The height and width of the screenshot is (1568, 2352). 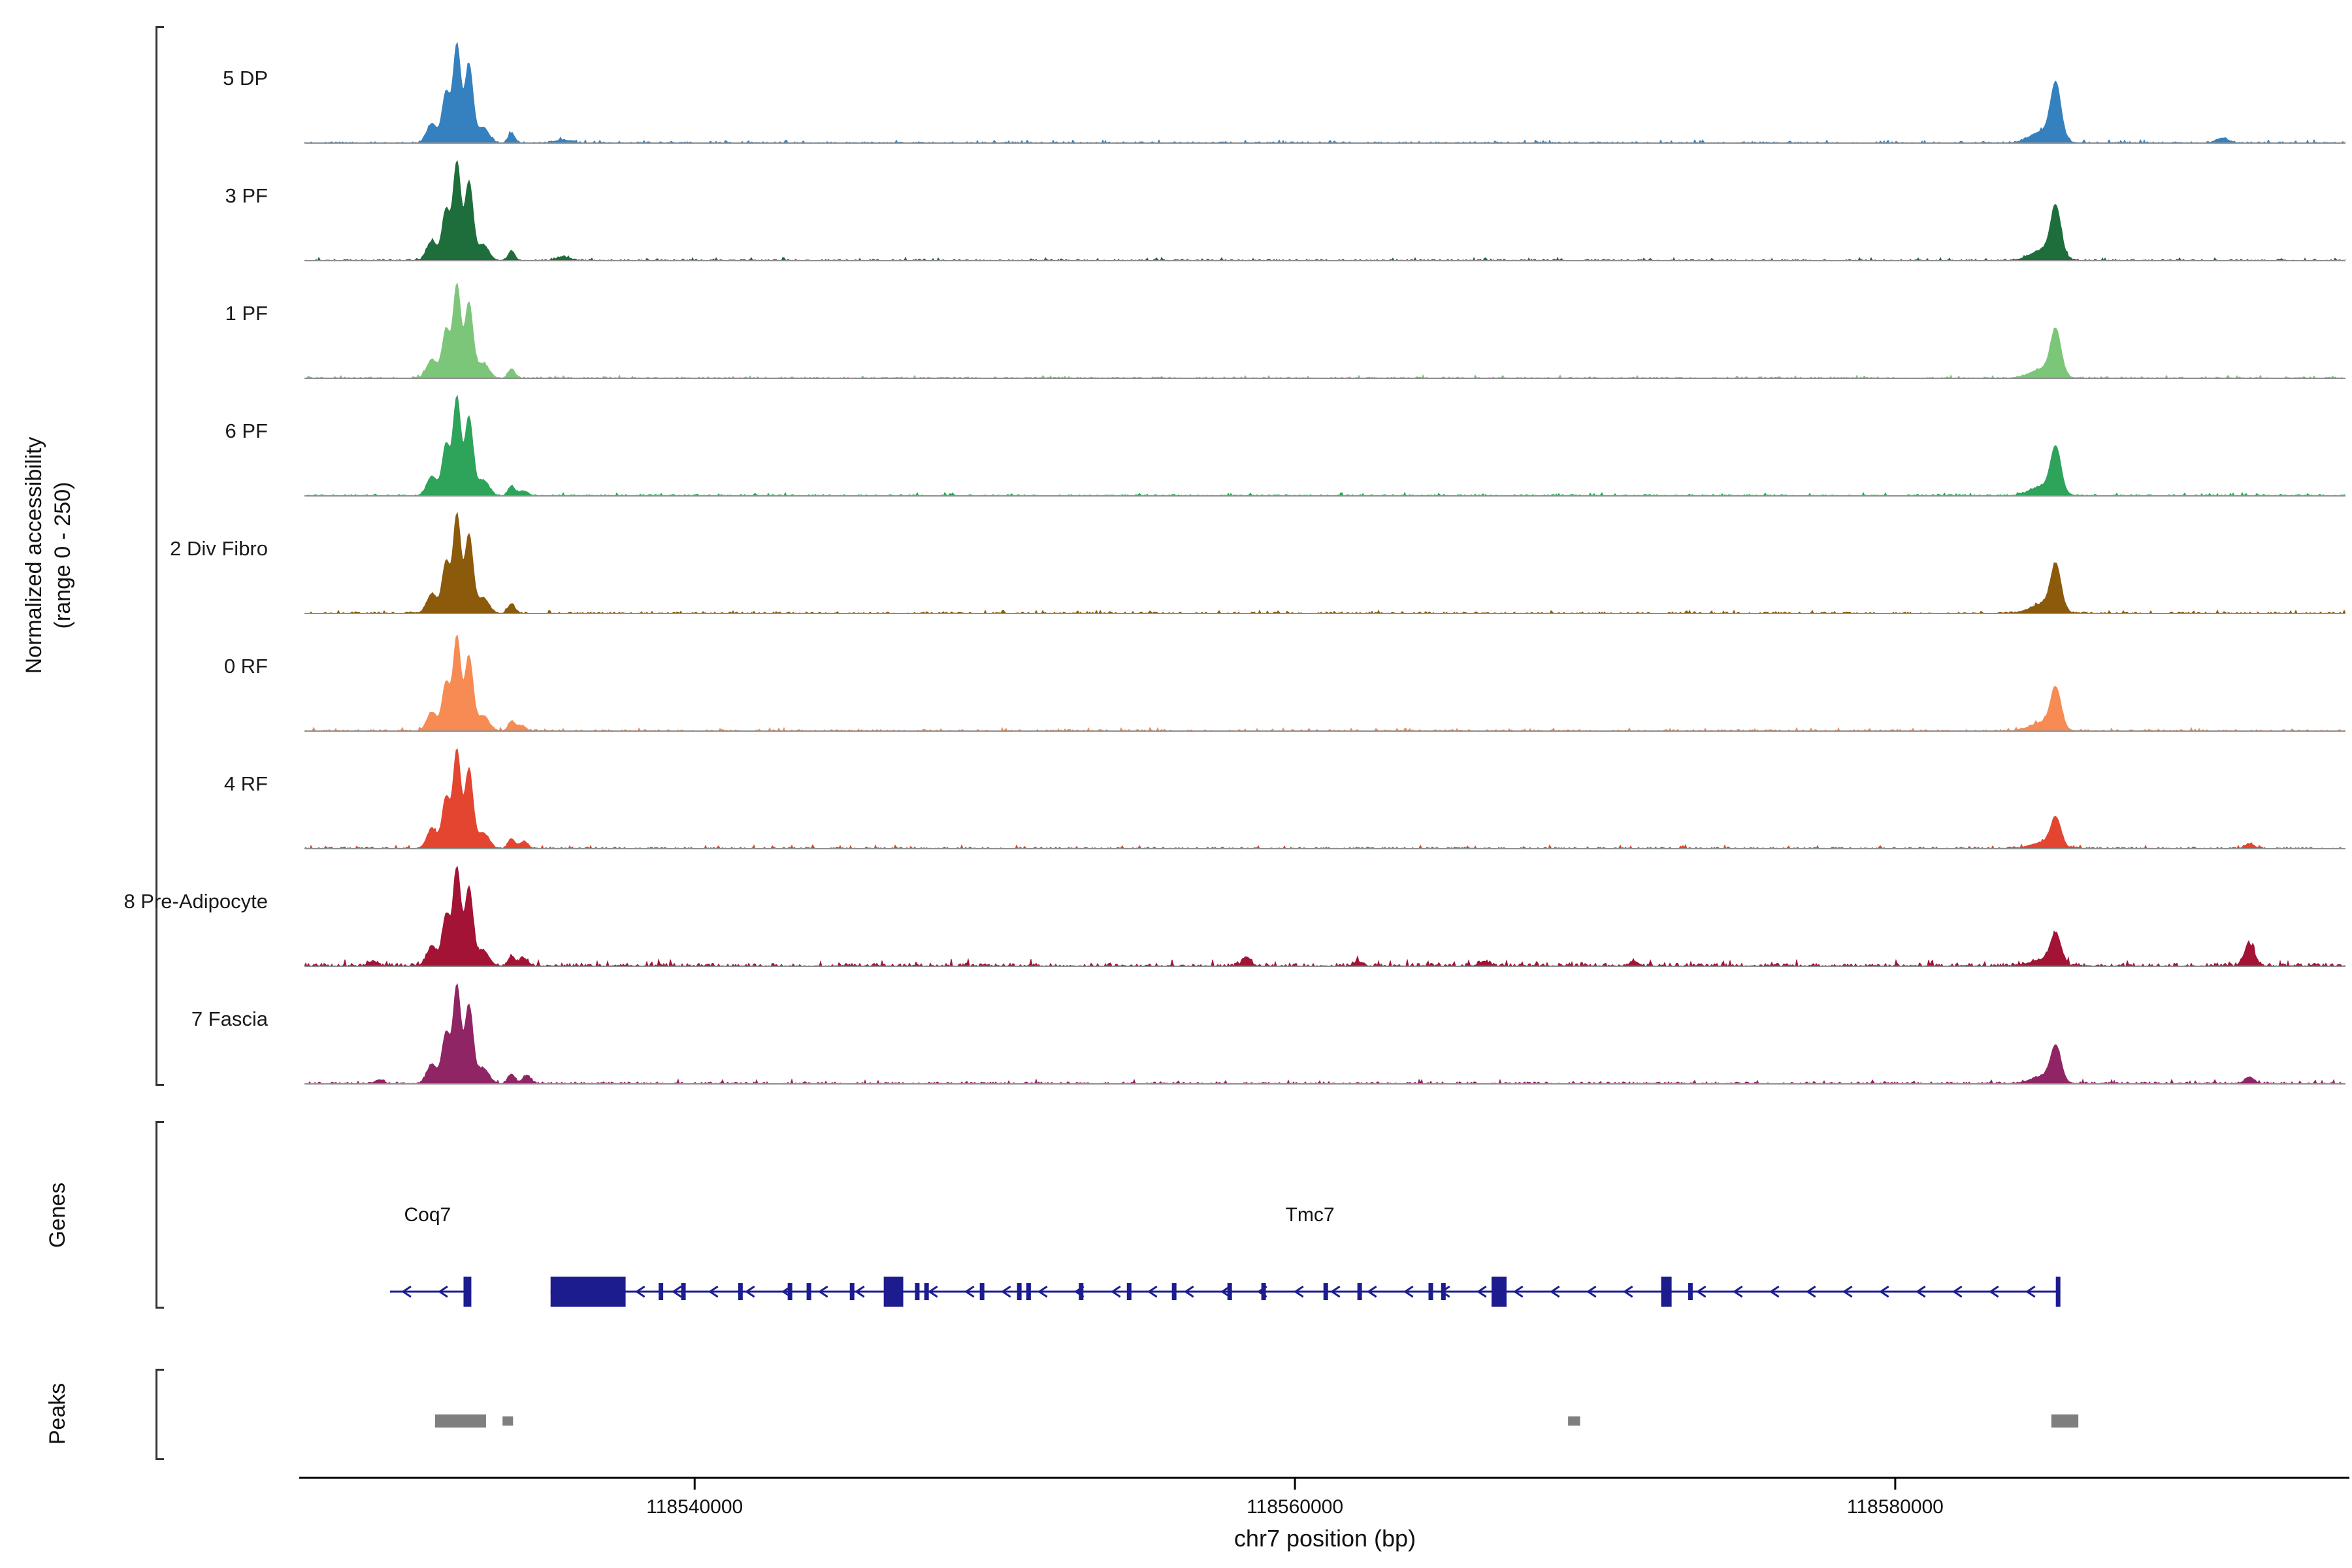 I want to click on track-label-2-div-fibro: 2 Div Fibro, so click(x=219, y=548).